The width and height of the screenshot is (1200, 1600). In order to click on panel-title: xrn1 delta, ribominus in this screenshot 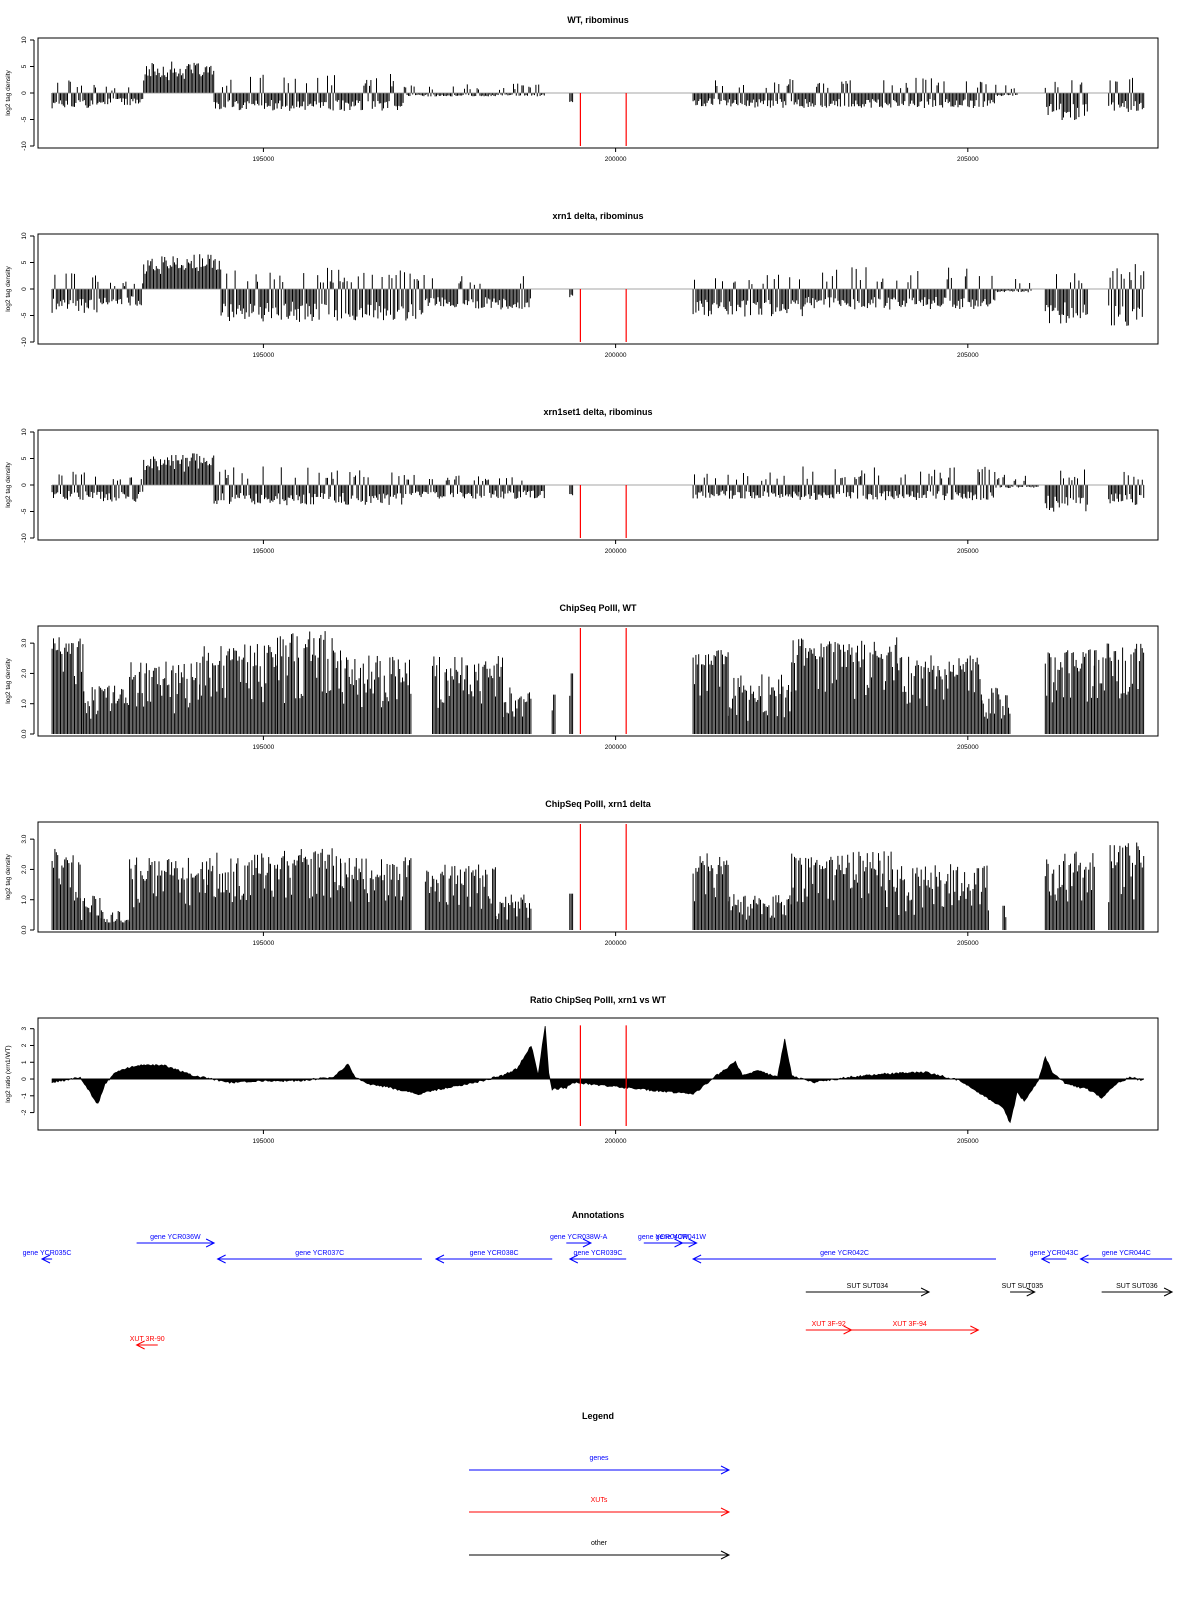, I will do `click(597, 216)`.